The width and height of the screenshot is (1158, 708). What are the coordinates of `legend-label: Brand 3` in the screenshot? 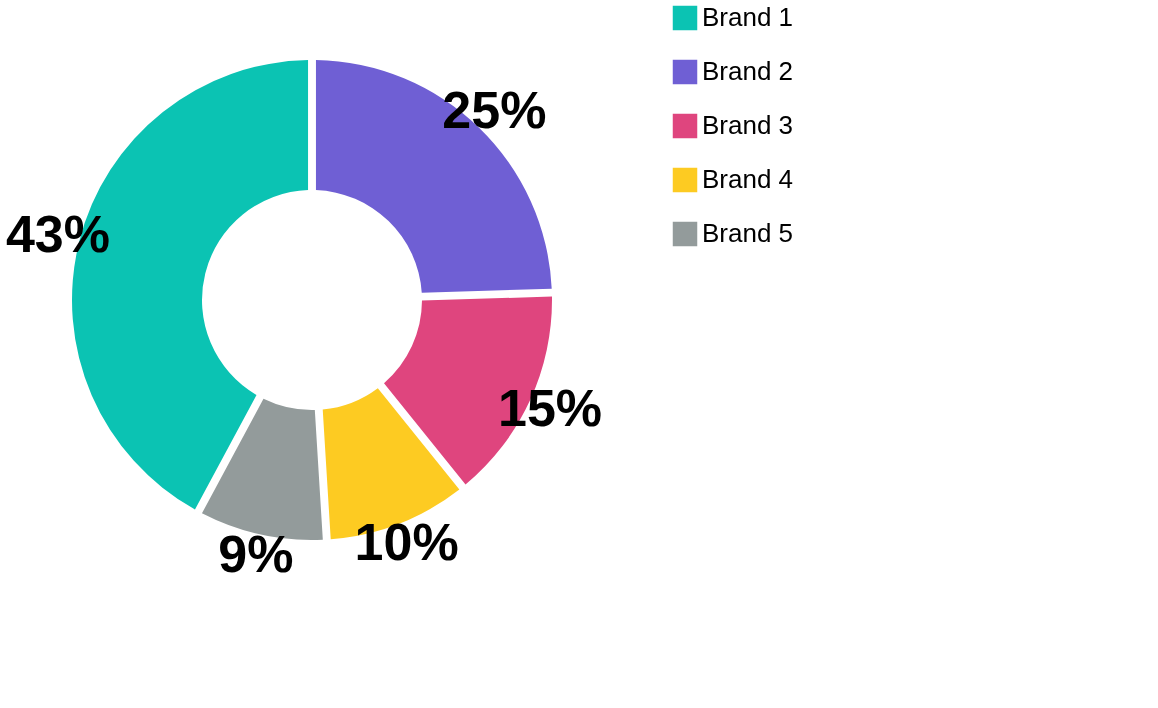 It's located at (748, 125).